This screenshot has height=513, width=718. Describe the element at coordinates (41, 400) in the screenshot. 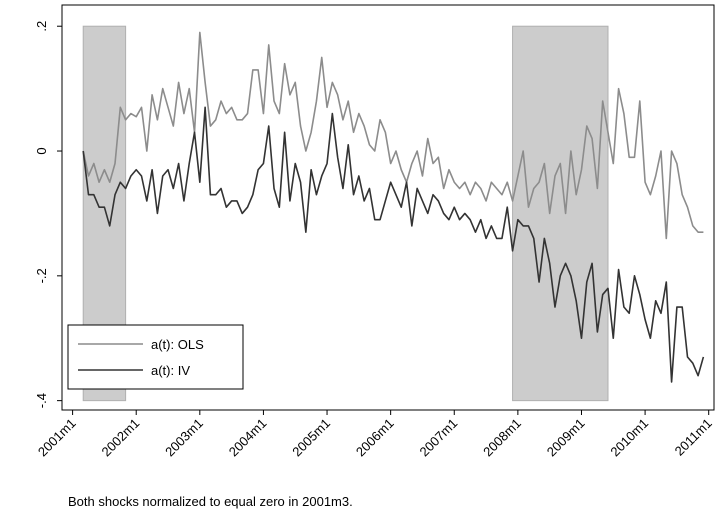

I see `y-tick-label: -.4` at that location.